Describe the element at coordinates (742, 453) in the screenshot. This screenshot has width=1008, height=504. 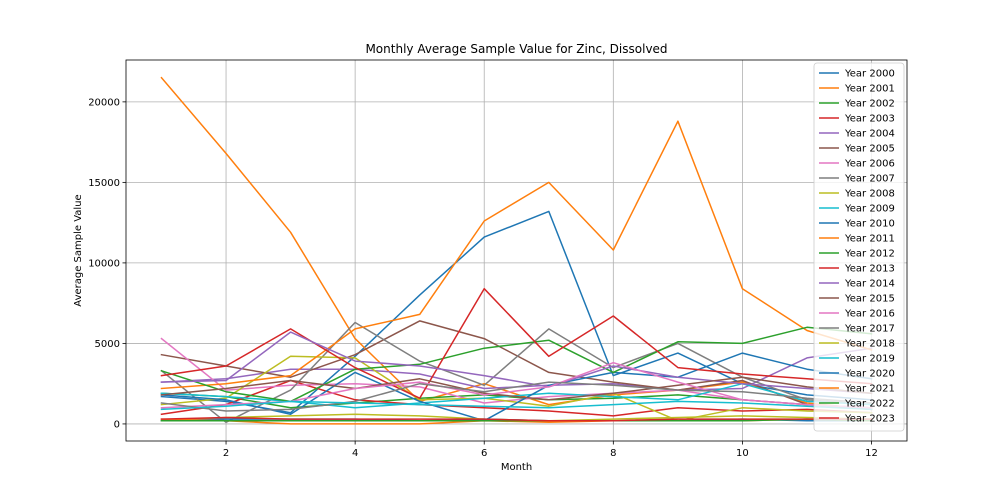
I see `x-tick-label: 10` at that location.